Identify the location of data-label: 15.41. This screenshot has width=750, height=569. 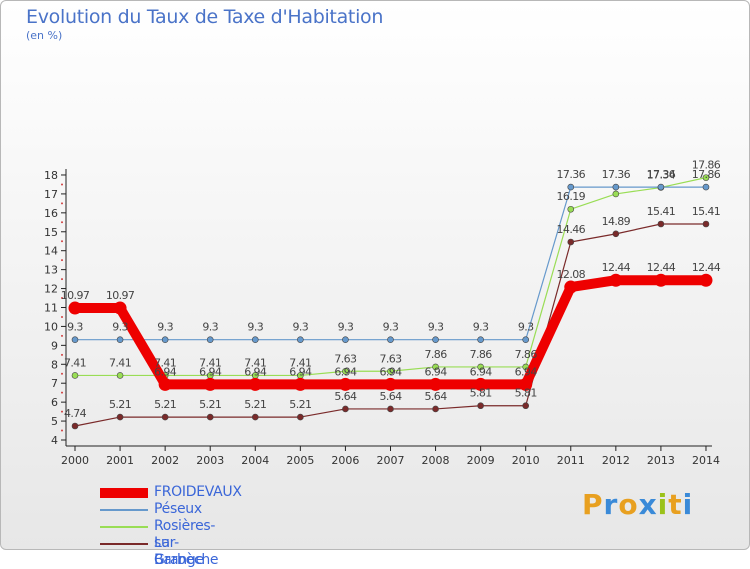
(706, 211).